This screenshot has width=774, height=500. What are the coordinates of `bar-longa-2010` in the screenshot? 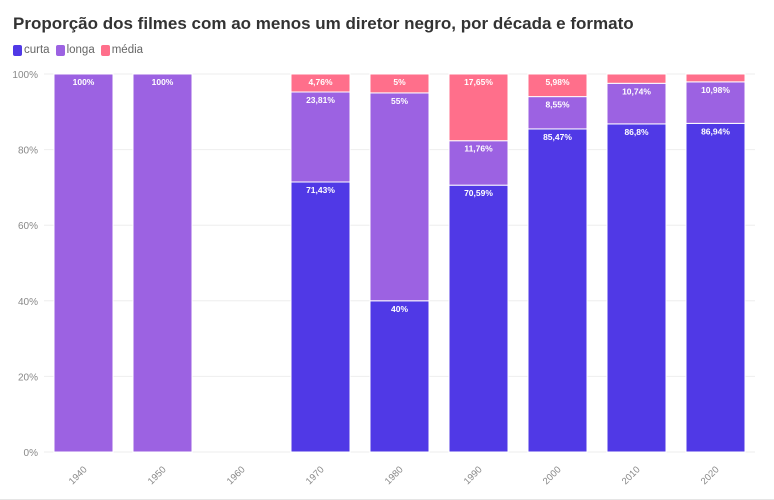 It's located at (636, 103).